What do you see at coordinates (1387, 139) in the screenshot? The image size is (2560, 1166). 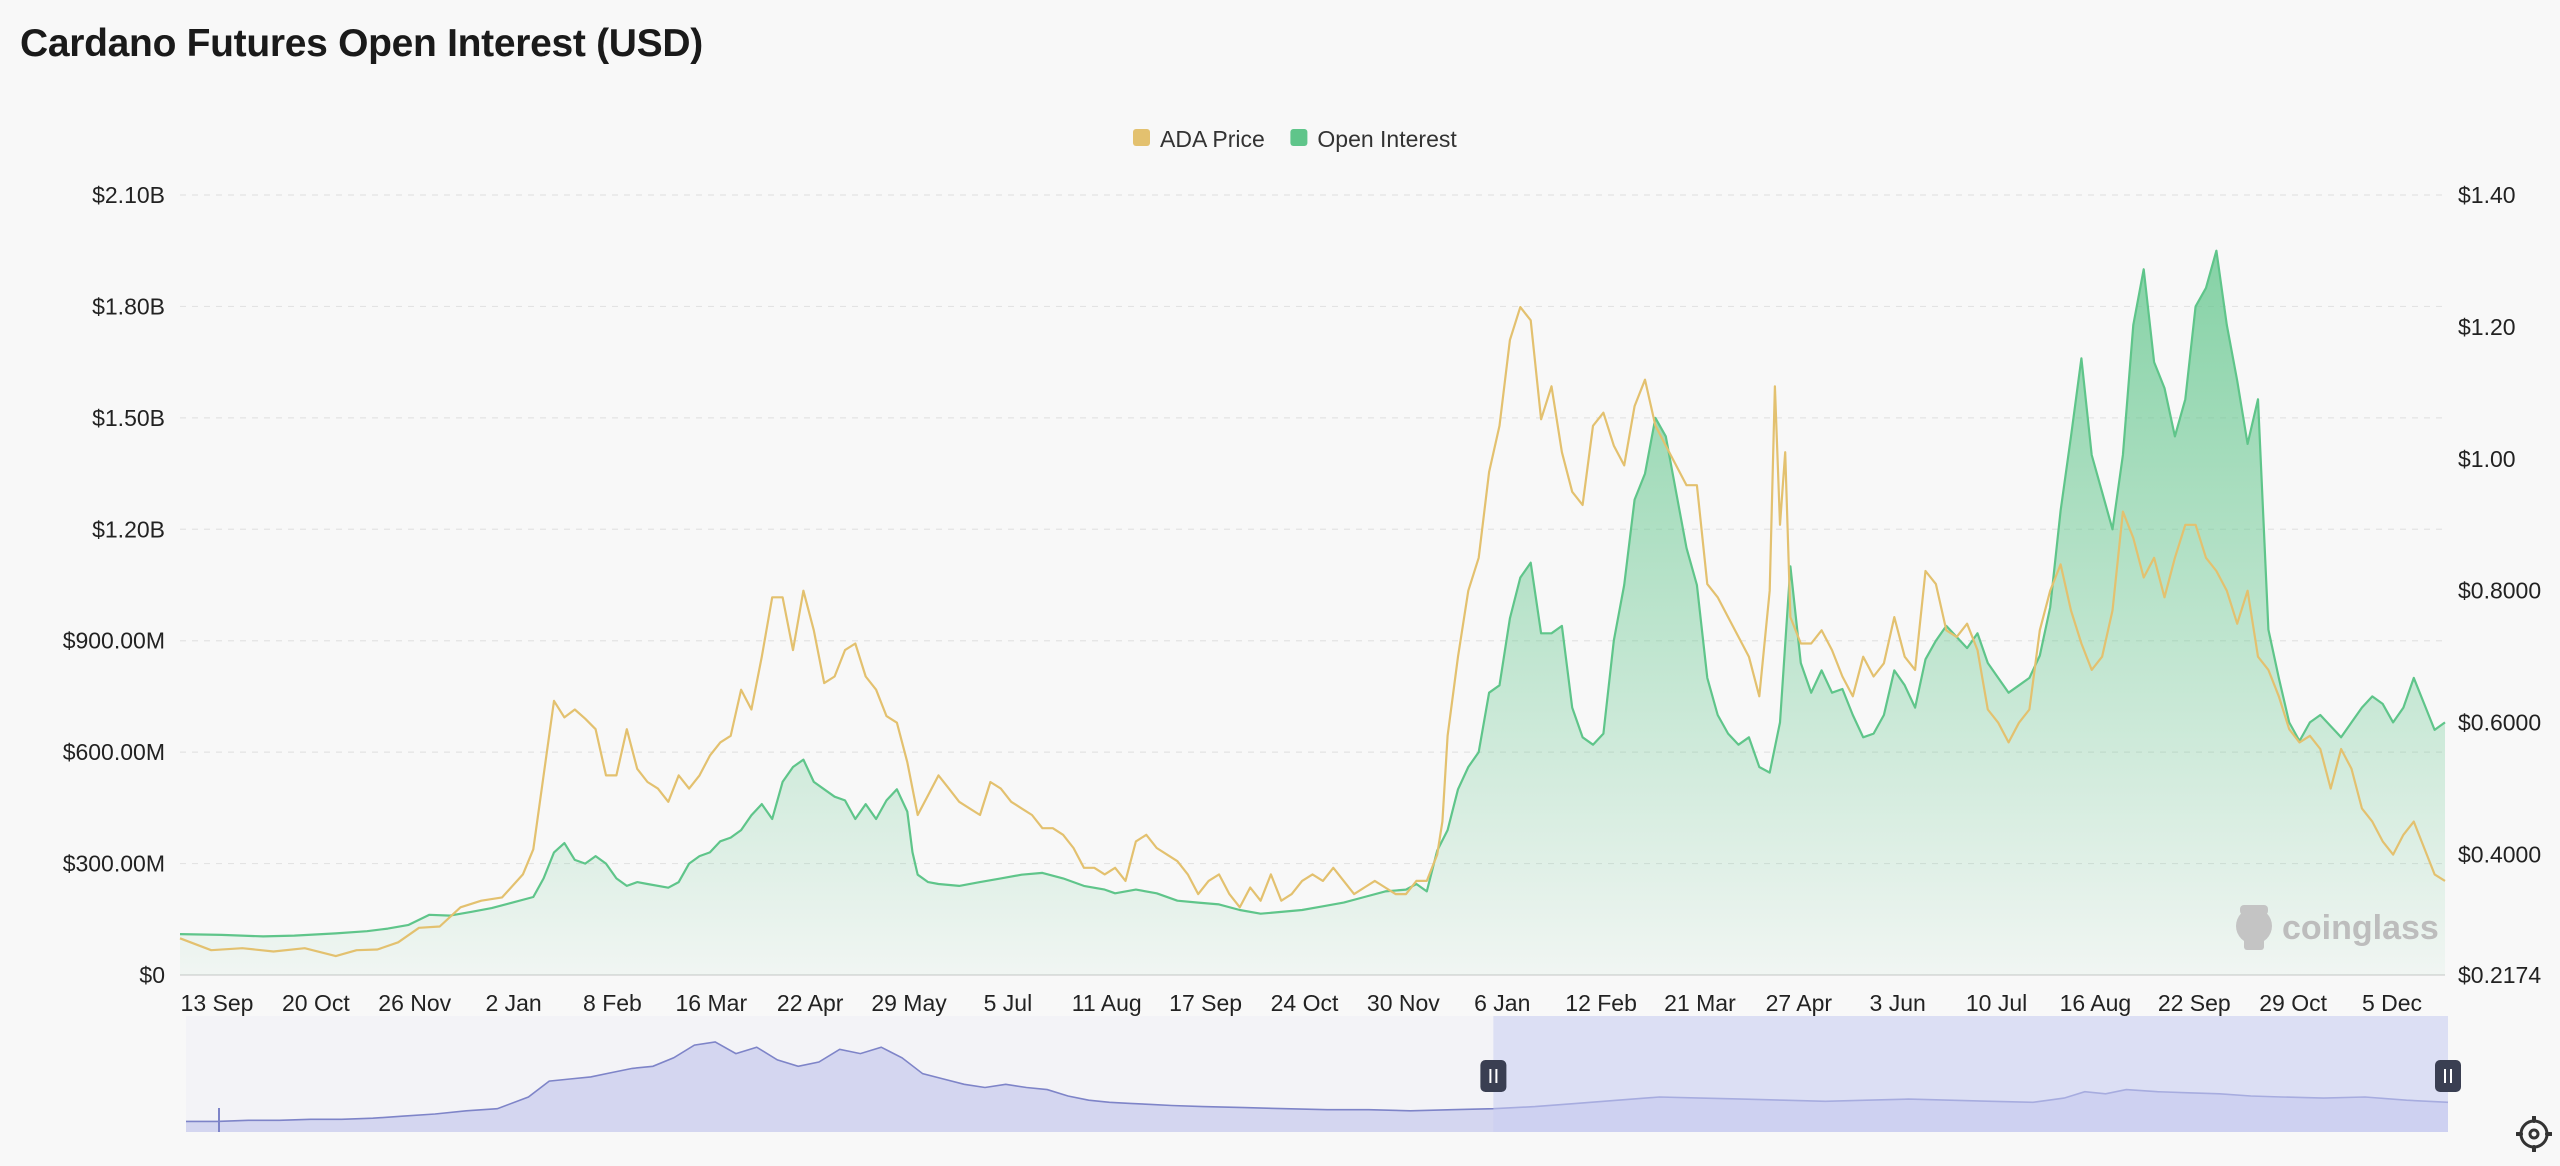 I see `legend-label: Open Interest` at bounding box center [1387, 139].